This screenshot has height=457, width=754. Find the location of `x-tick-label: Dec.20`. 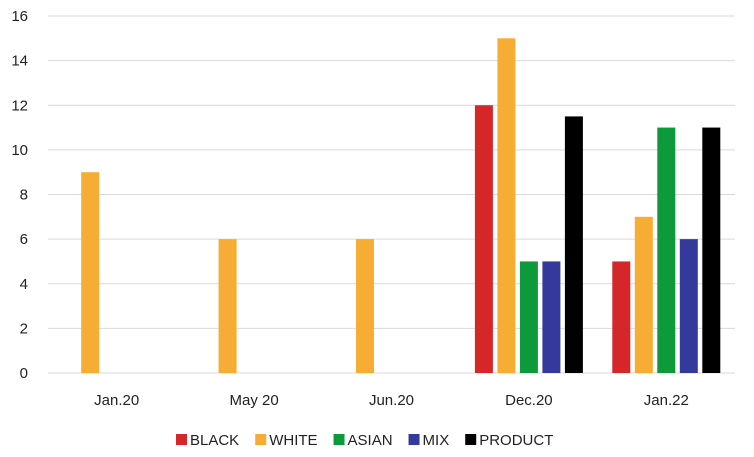

x-tick-label: Dec.20 is located at coordinates (529, 400).